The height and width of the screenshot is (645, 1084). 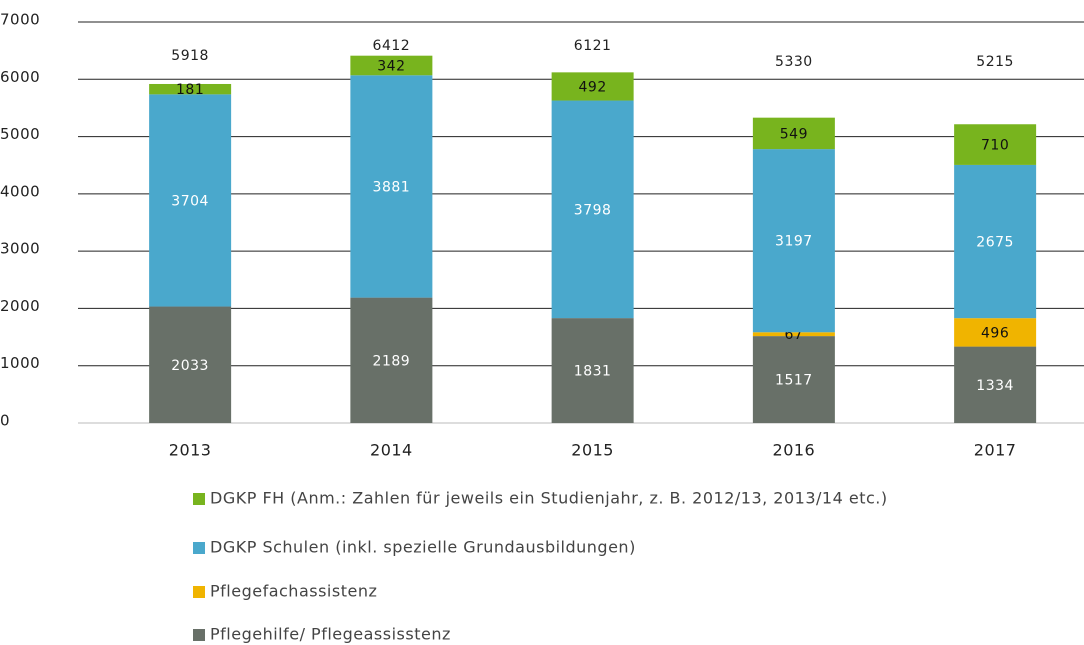 What do you see at coordinates (20, 191) in the screenshot?
I see `y-tick-label: 4000` at bounding box center [20, 191].